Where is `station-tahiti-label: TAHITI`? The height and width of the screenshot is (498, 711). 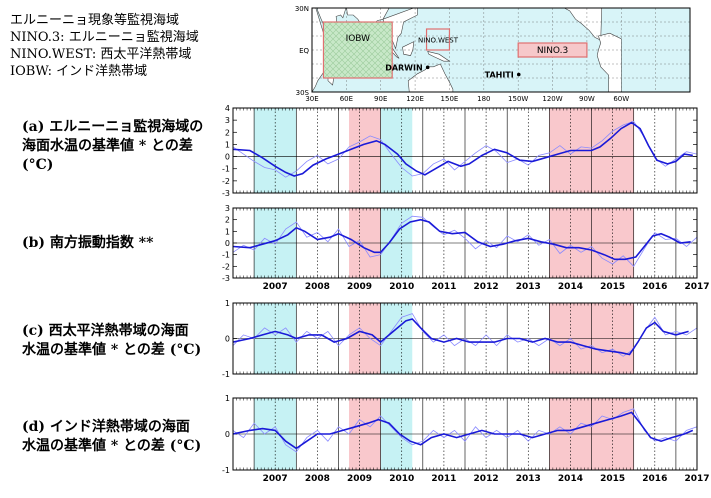
station-tahiti-label: TAHITI is located at coordinates (499, 75).